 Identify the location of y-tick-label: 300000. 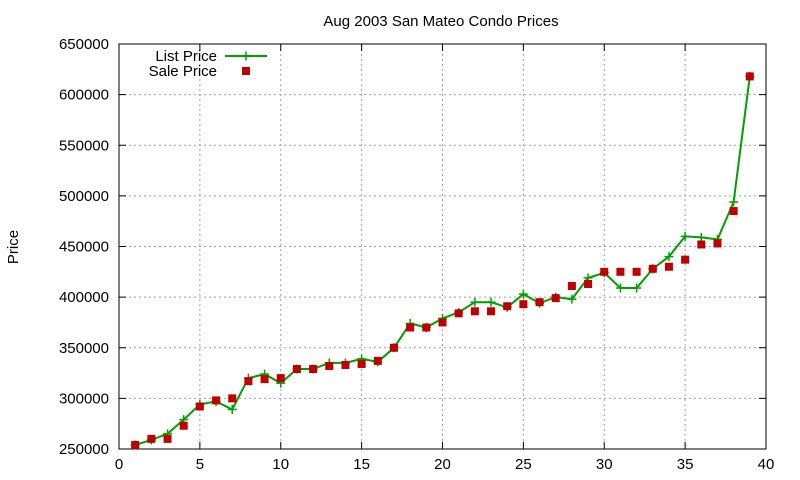
(84, 398).